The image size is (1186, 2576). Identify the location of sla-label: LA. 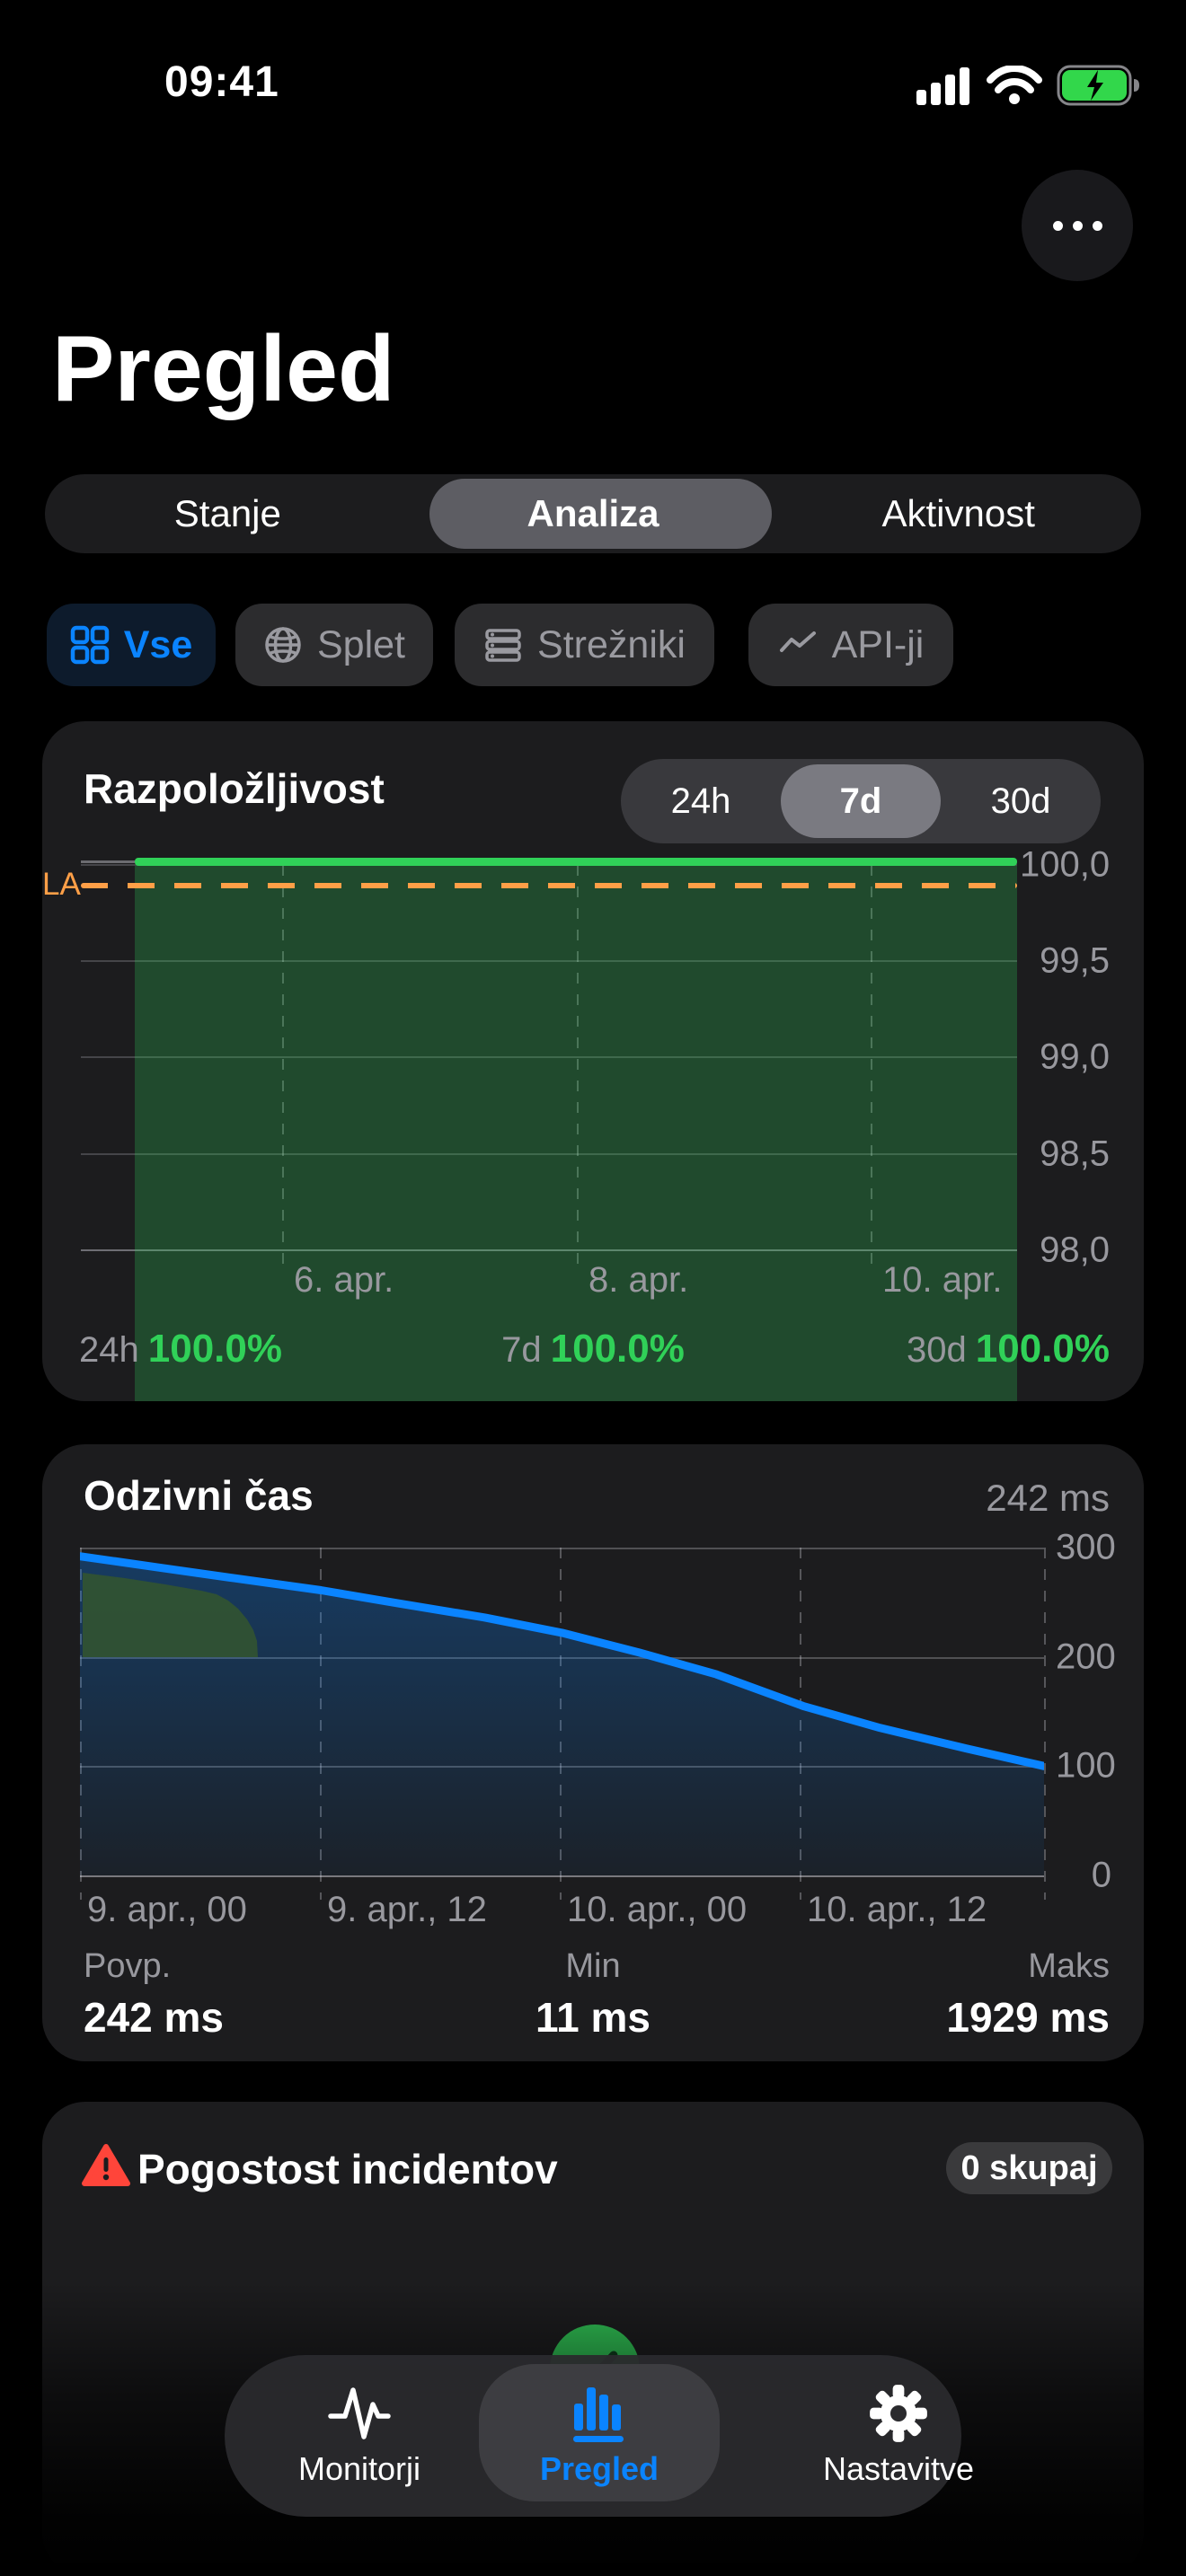
(61, 884).